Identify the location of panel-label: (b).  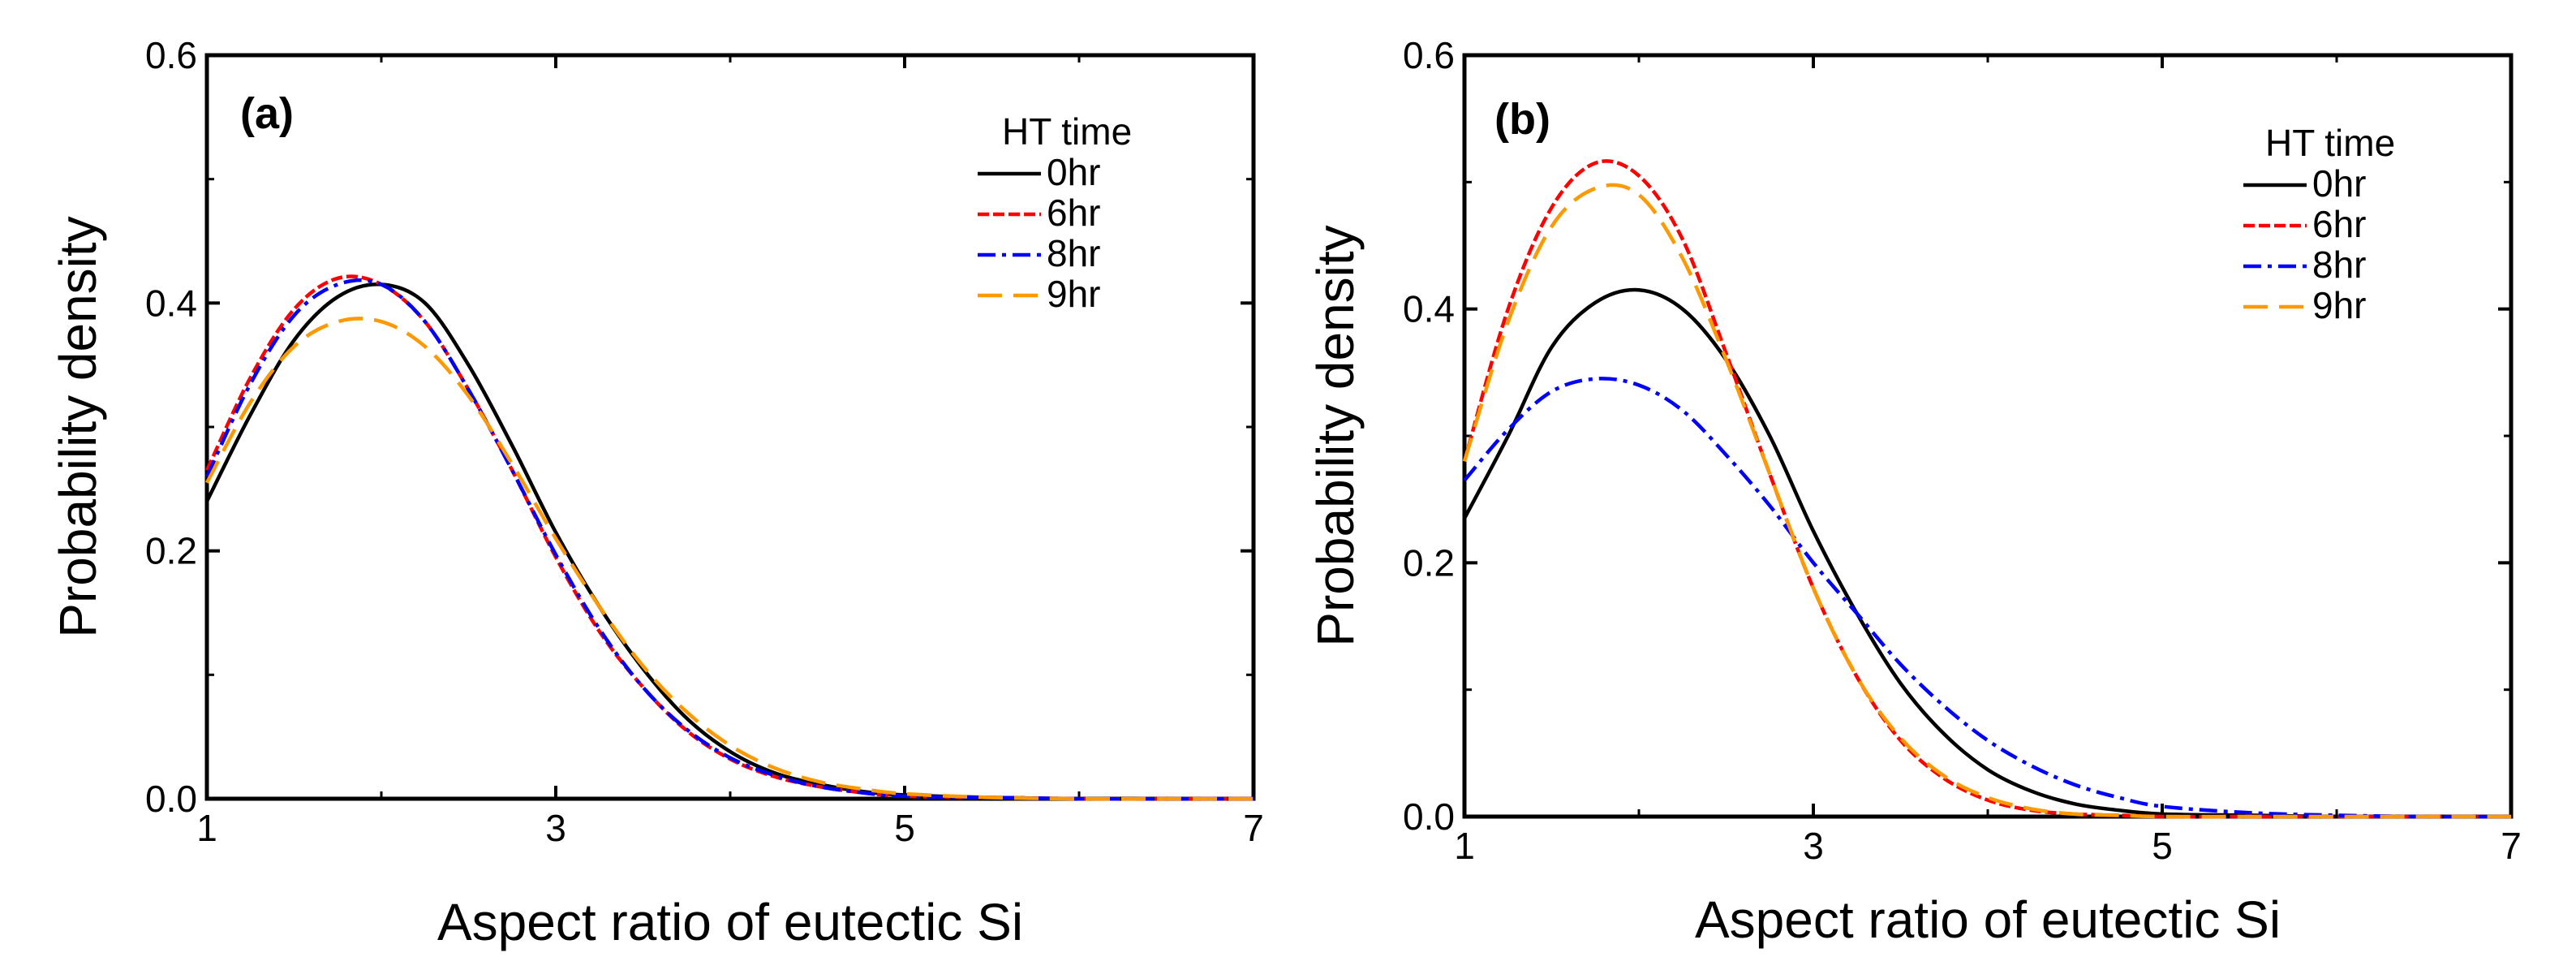
(1522, 120).